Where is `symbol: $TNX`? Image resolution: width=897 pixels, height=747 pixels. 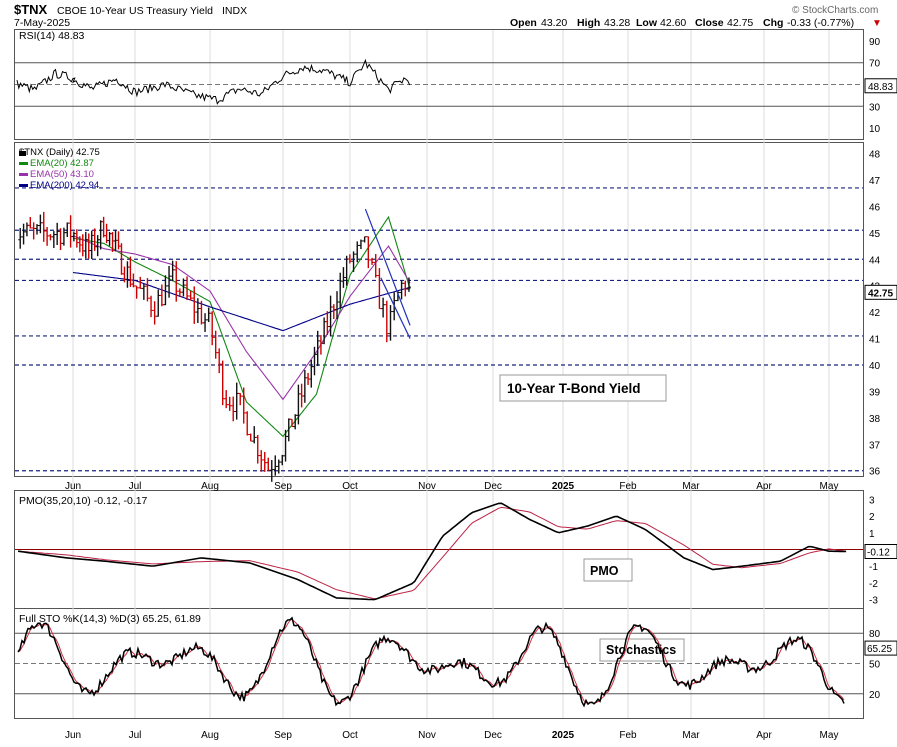
symbol: $TNX is located at coordinates (31, 9).